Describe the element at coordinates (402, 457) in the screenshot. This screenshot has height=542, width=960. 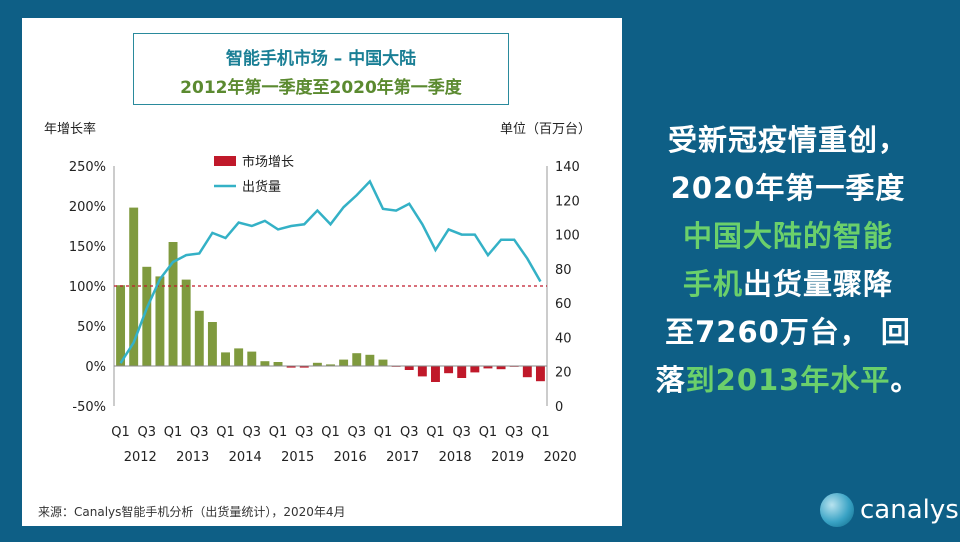
I see `x-tick-year: 2017` at that location.